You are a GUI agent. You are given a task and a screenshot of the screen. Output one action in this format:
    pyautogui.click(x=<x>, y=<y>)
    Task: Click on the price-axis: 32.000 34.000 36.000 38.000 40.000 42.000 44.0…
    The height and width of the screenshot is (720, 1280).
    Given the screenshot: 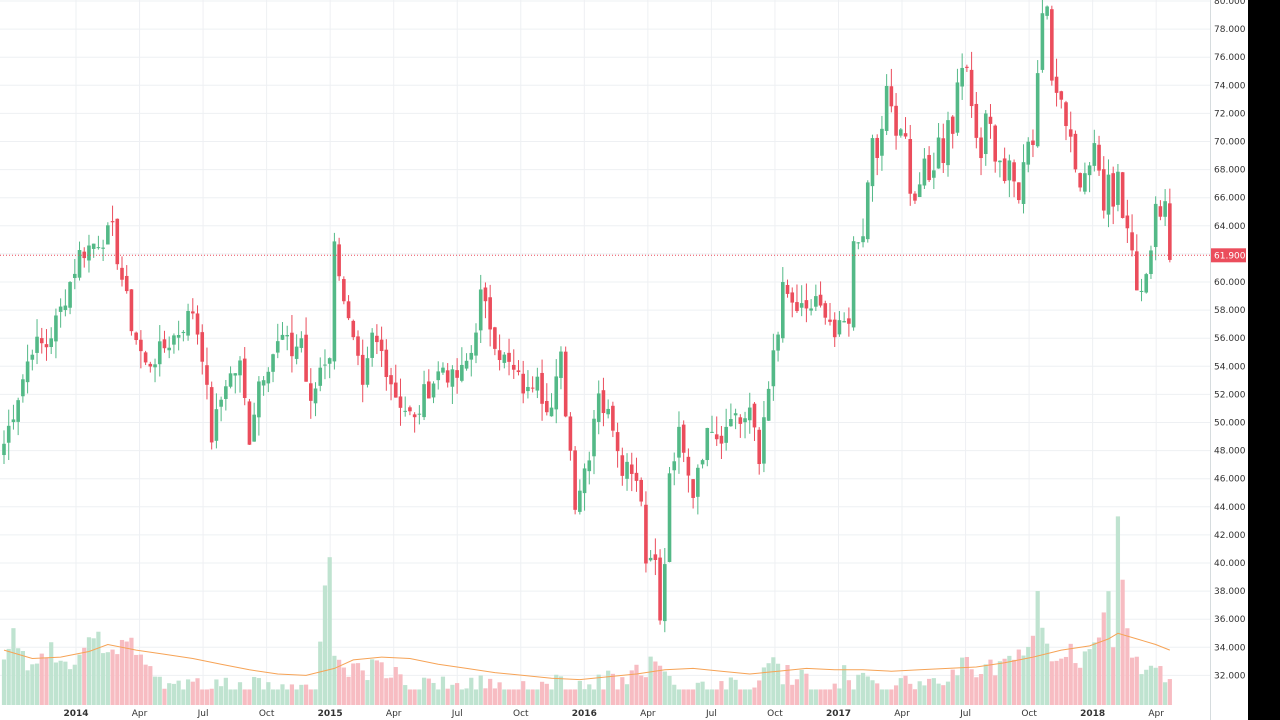 What is the action you would take?
    pyautogui.click(x=1230, y=340)
    